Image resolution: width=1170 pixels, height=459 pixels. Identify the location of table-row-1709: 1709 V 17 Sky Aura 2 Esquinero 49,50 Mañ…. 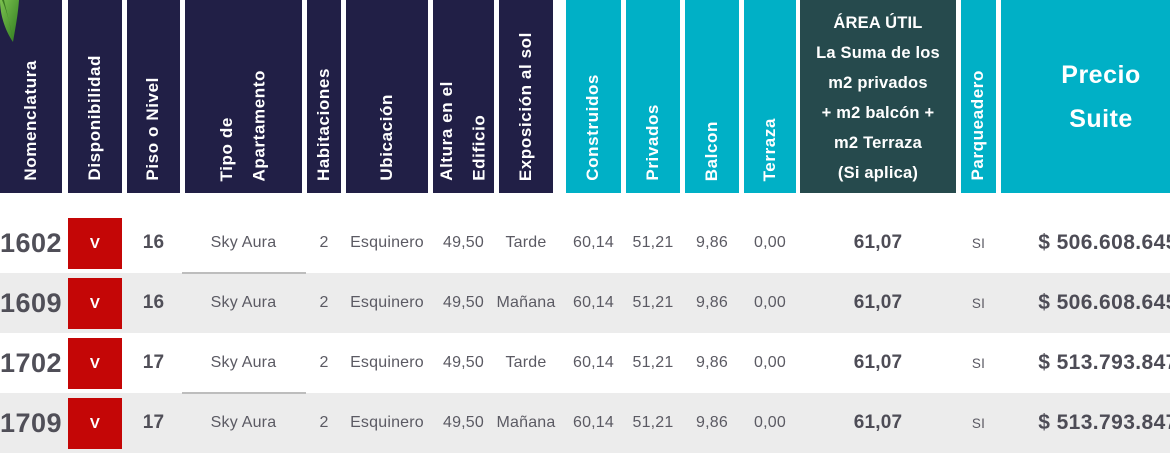
(585, 423).